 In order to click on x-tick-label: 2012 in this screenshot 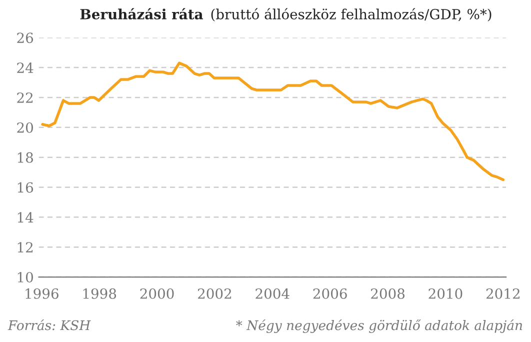, I will do `click(503, 293)`.